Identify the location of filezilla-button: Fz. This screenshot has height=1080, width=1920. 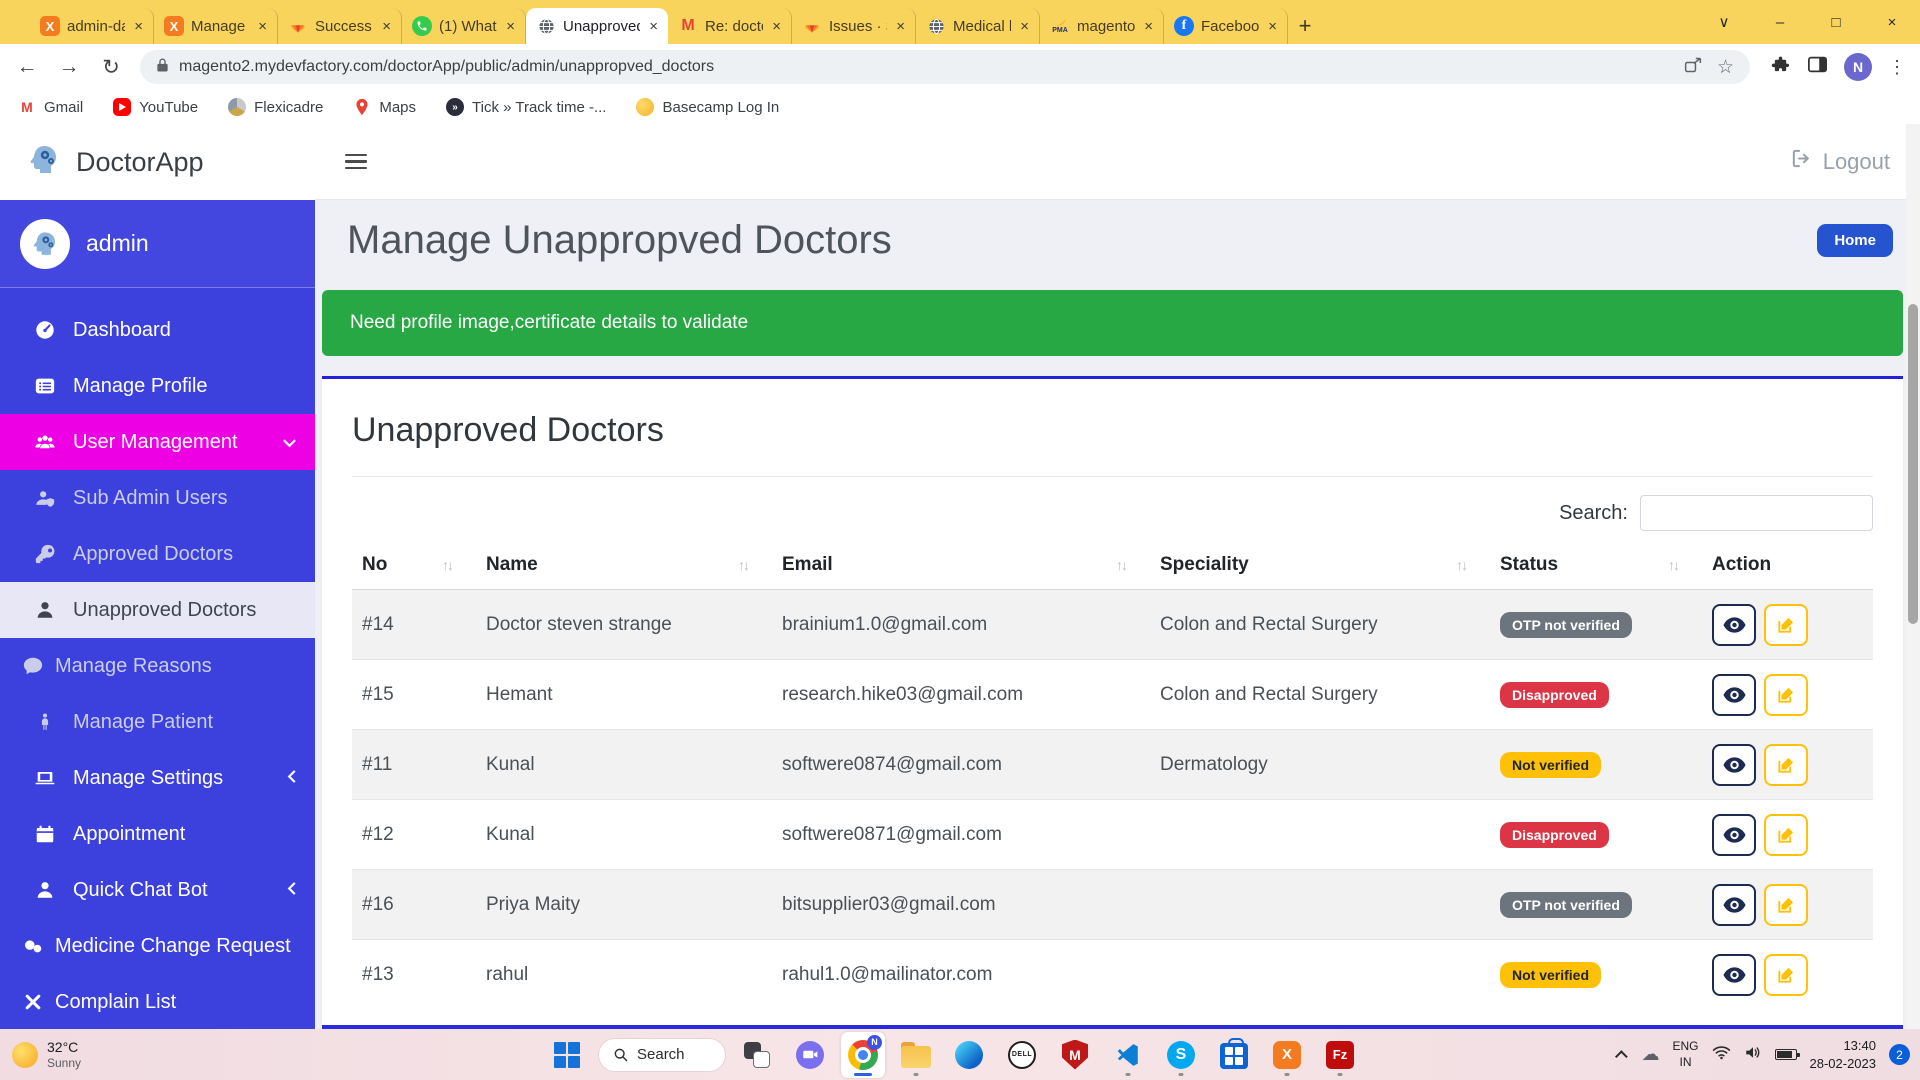
(1340, 1055).